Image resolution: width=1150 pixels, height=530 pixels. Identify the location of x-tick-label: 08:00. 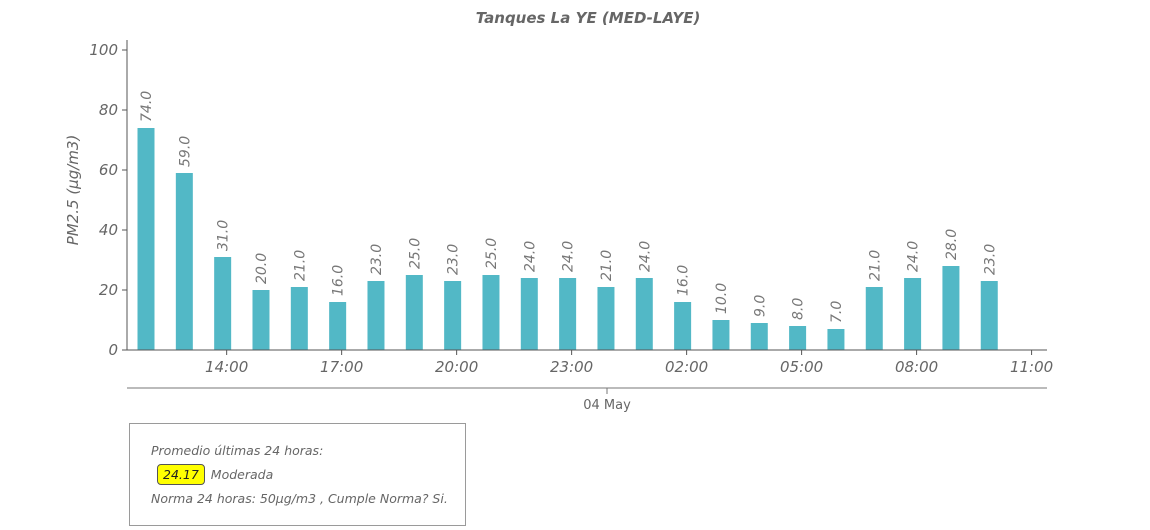
(916, 367).